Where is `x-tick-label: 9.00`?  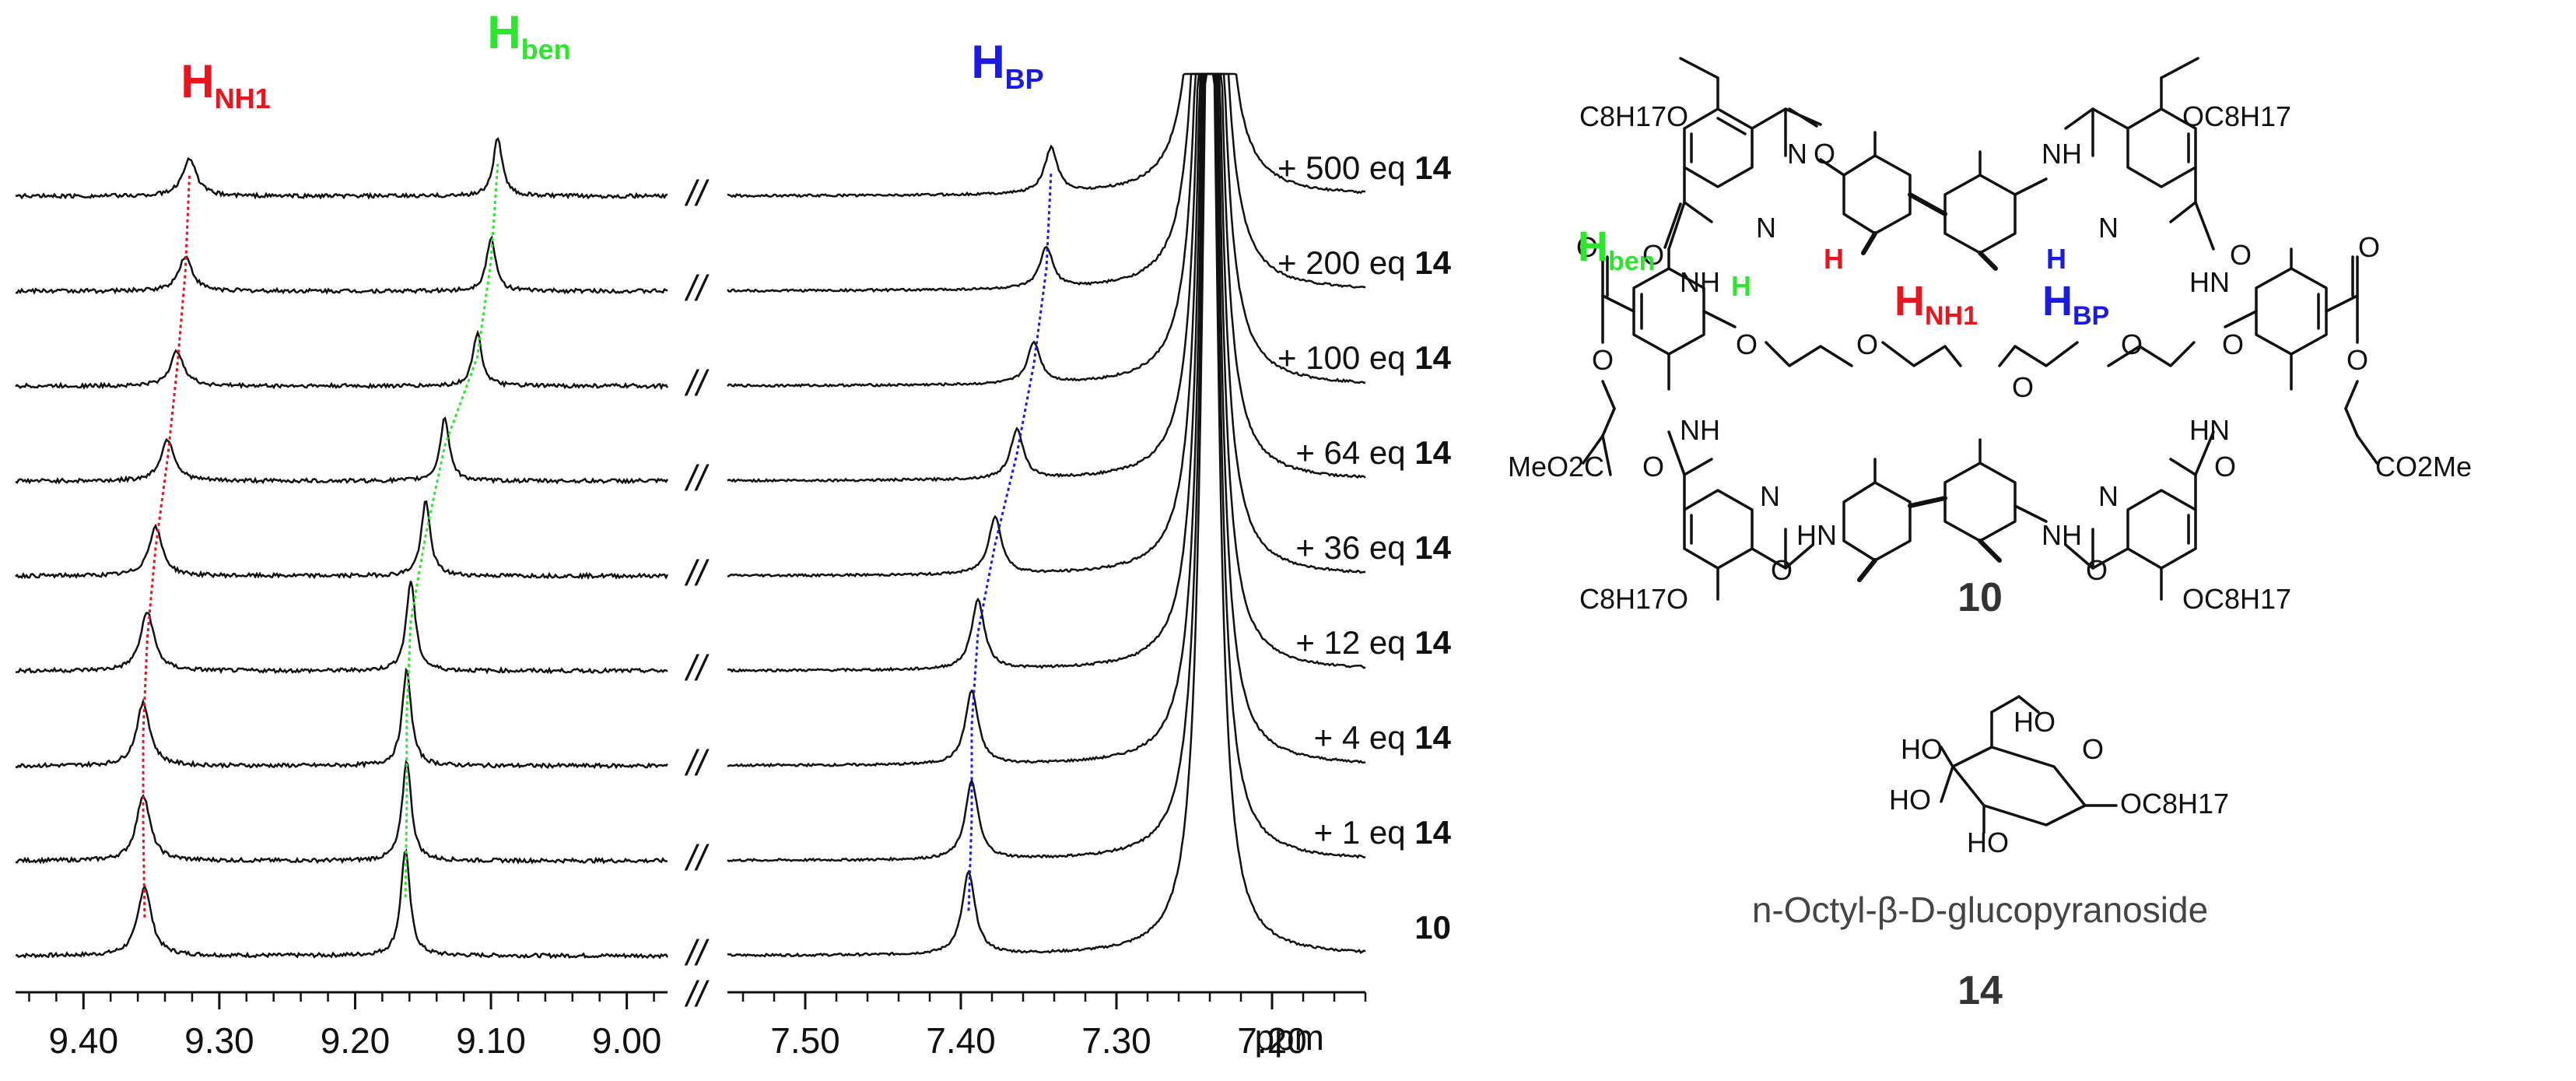
x-tick-label: 9.00 is located at coordinates (627, 1040).